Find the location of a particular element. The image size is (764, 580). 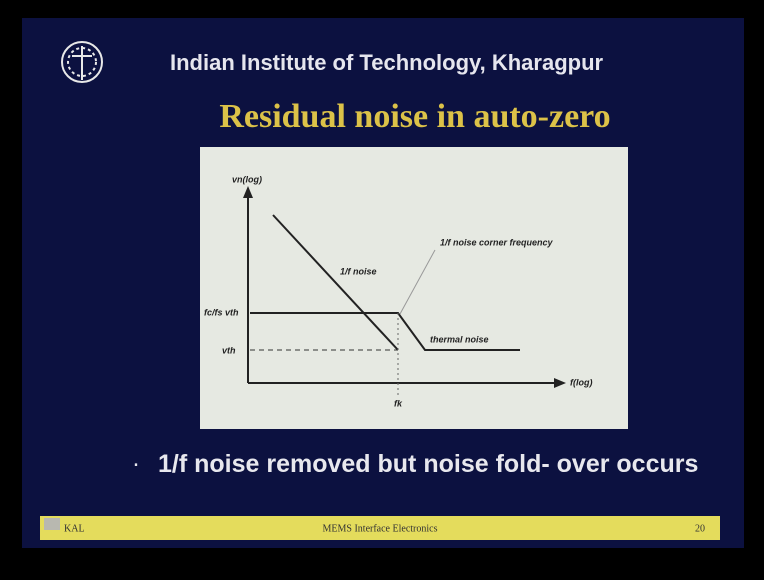

logo is located at coordinates (82, 62).